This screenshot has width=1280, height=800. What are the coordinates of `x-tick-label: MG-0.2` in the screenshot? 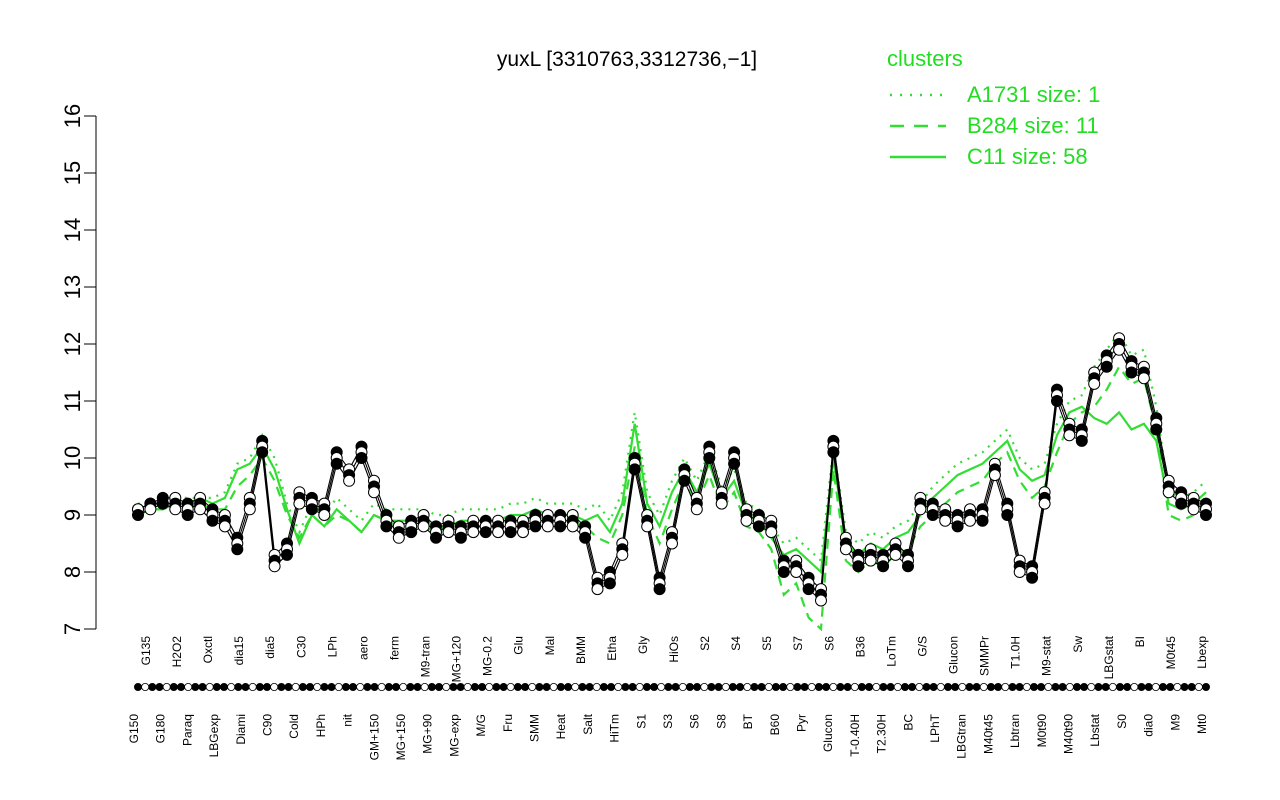 It's located at (488, 656).